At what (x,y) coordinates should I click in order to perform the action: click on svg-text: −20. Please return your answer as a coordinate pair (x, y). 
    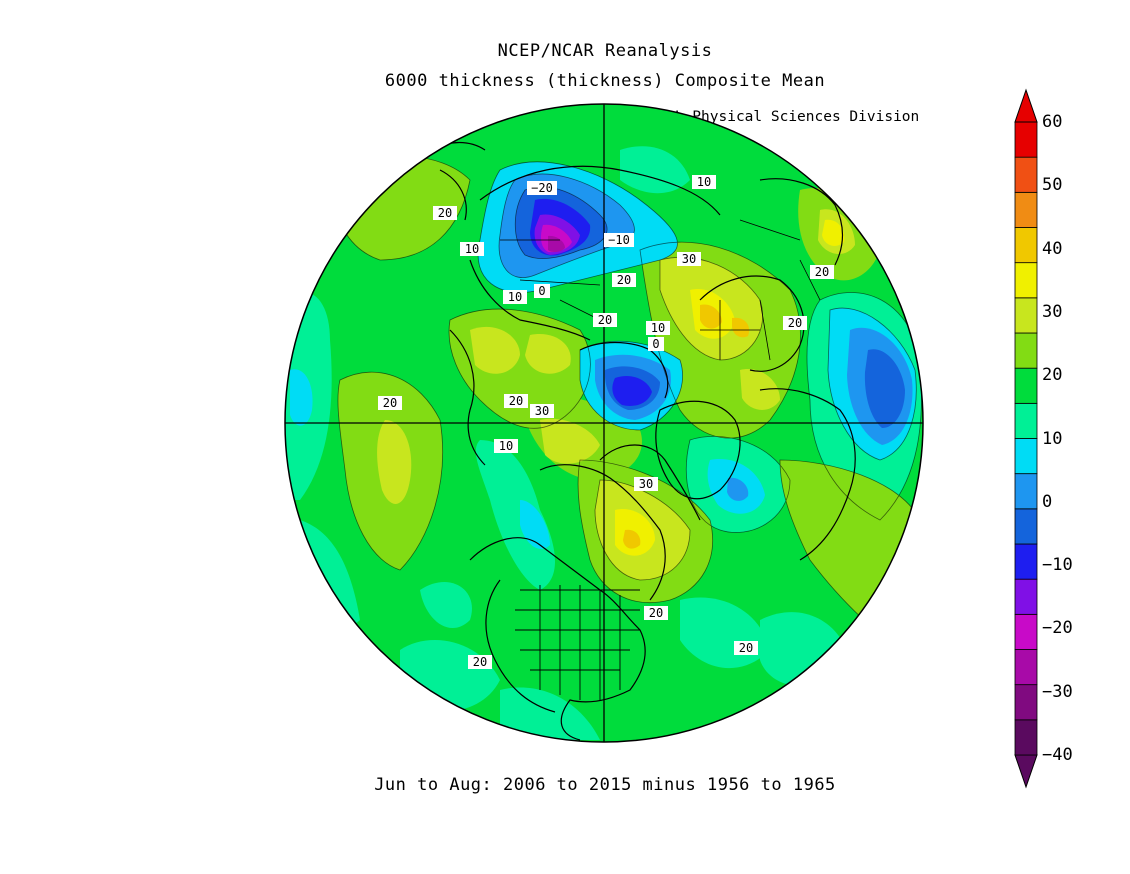
    Looking at the image, I should click on (542, 188).